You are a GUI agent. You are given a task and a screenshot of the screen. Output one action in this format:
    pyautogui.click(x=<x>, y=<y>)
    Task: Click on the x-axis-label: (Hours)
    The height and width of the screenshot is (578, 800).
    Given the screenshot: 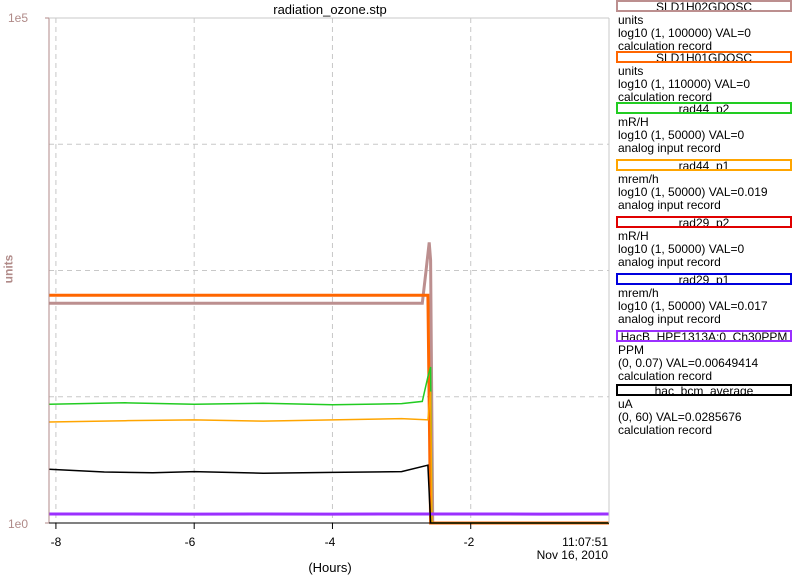 What is the action you would take?
    pyautogui.click(x=330, y=567)
    